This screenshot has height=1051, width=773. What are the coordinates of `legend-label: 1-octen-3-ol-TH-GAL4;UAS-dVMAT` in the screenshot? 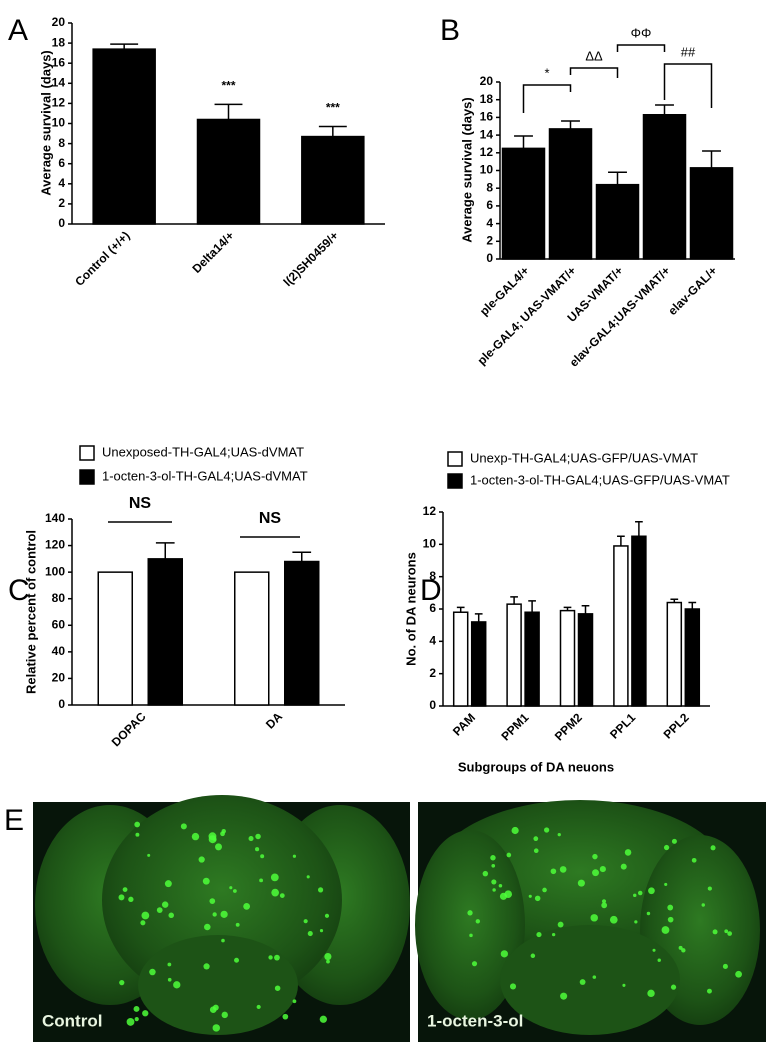 It's located at (205, 475).